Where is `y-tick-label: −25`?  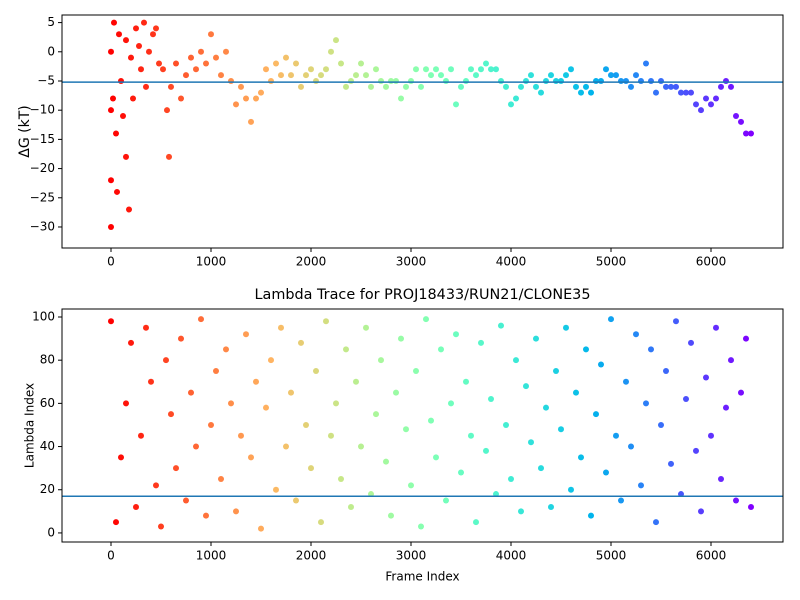
y-tick-label: −25 is located at coordinates (42, 197).